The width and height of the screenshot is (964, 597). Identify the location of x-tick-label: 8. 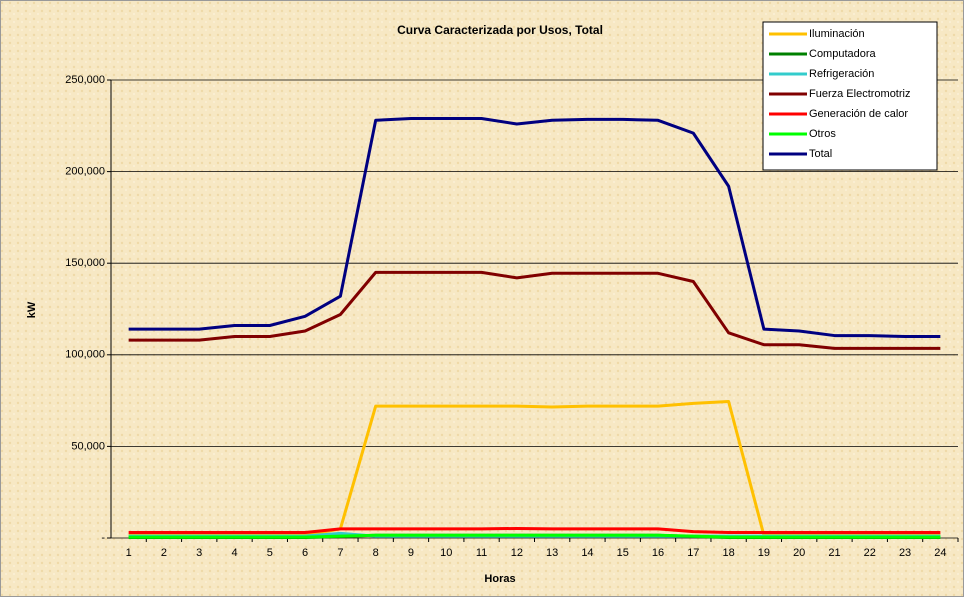
(376, 553).